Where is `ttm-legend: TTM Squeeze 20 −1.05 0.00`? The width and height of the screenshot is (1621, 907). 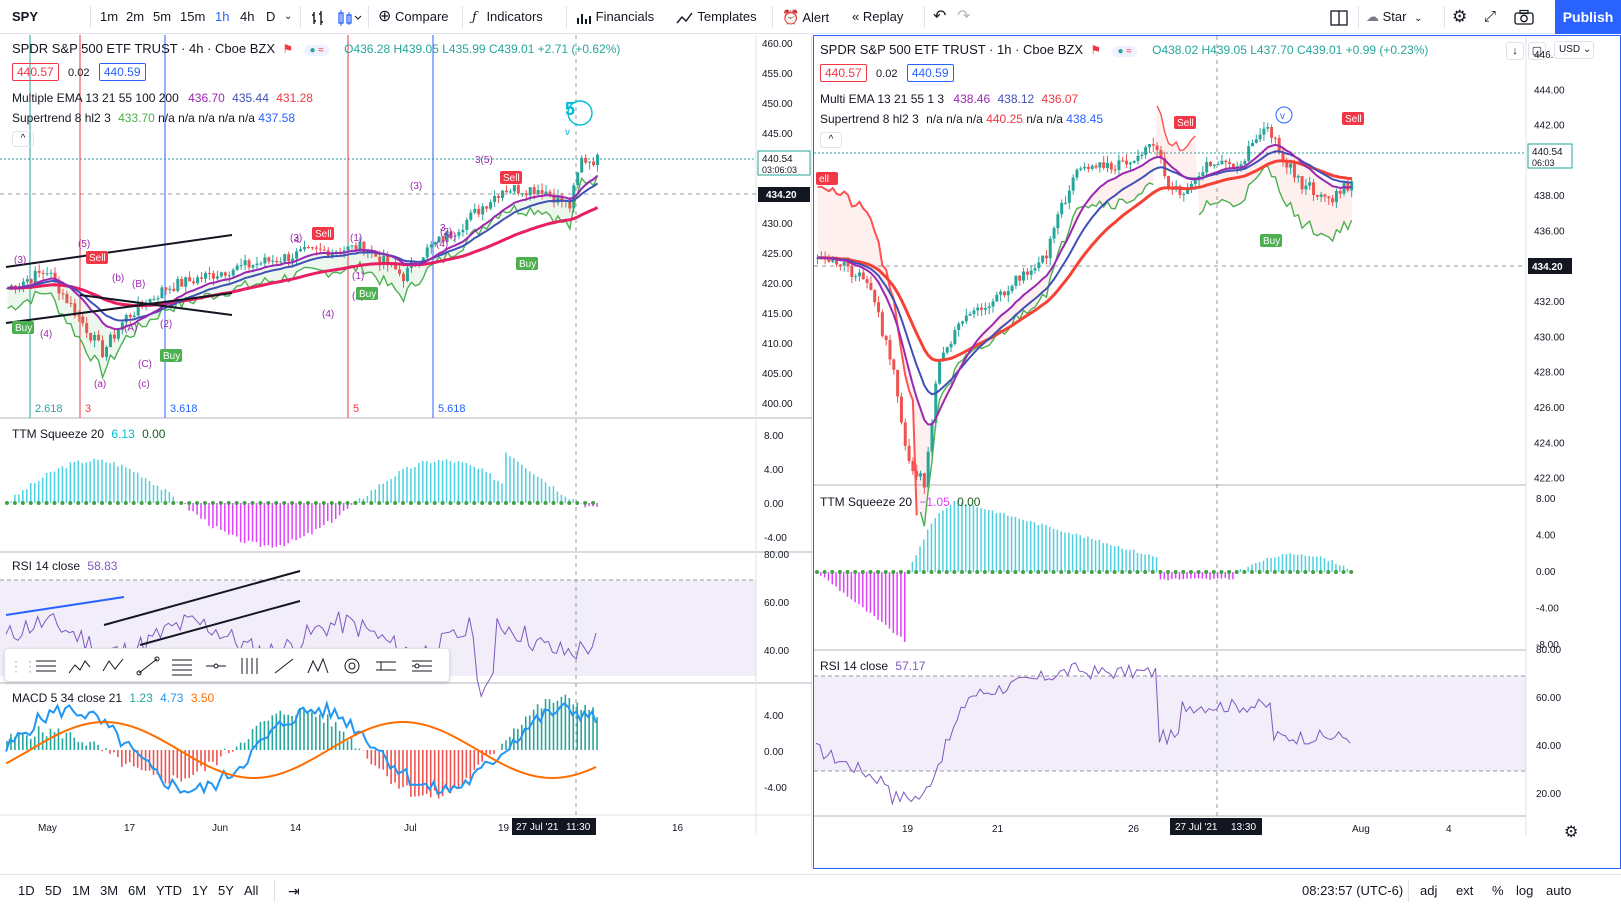 ttm-legend: TTM Squeeze 20 −1.05 0.00 is located at coordinates (900, 502).